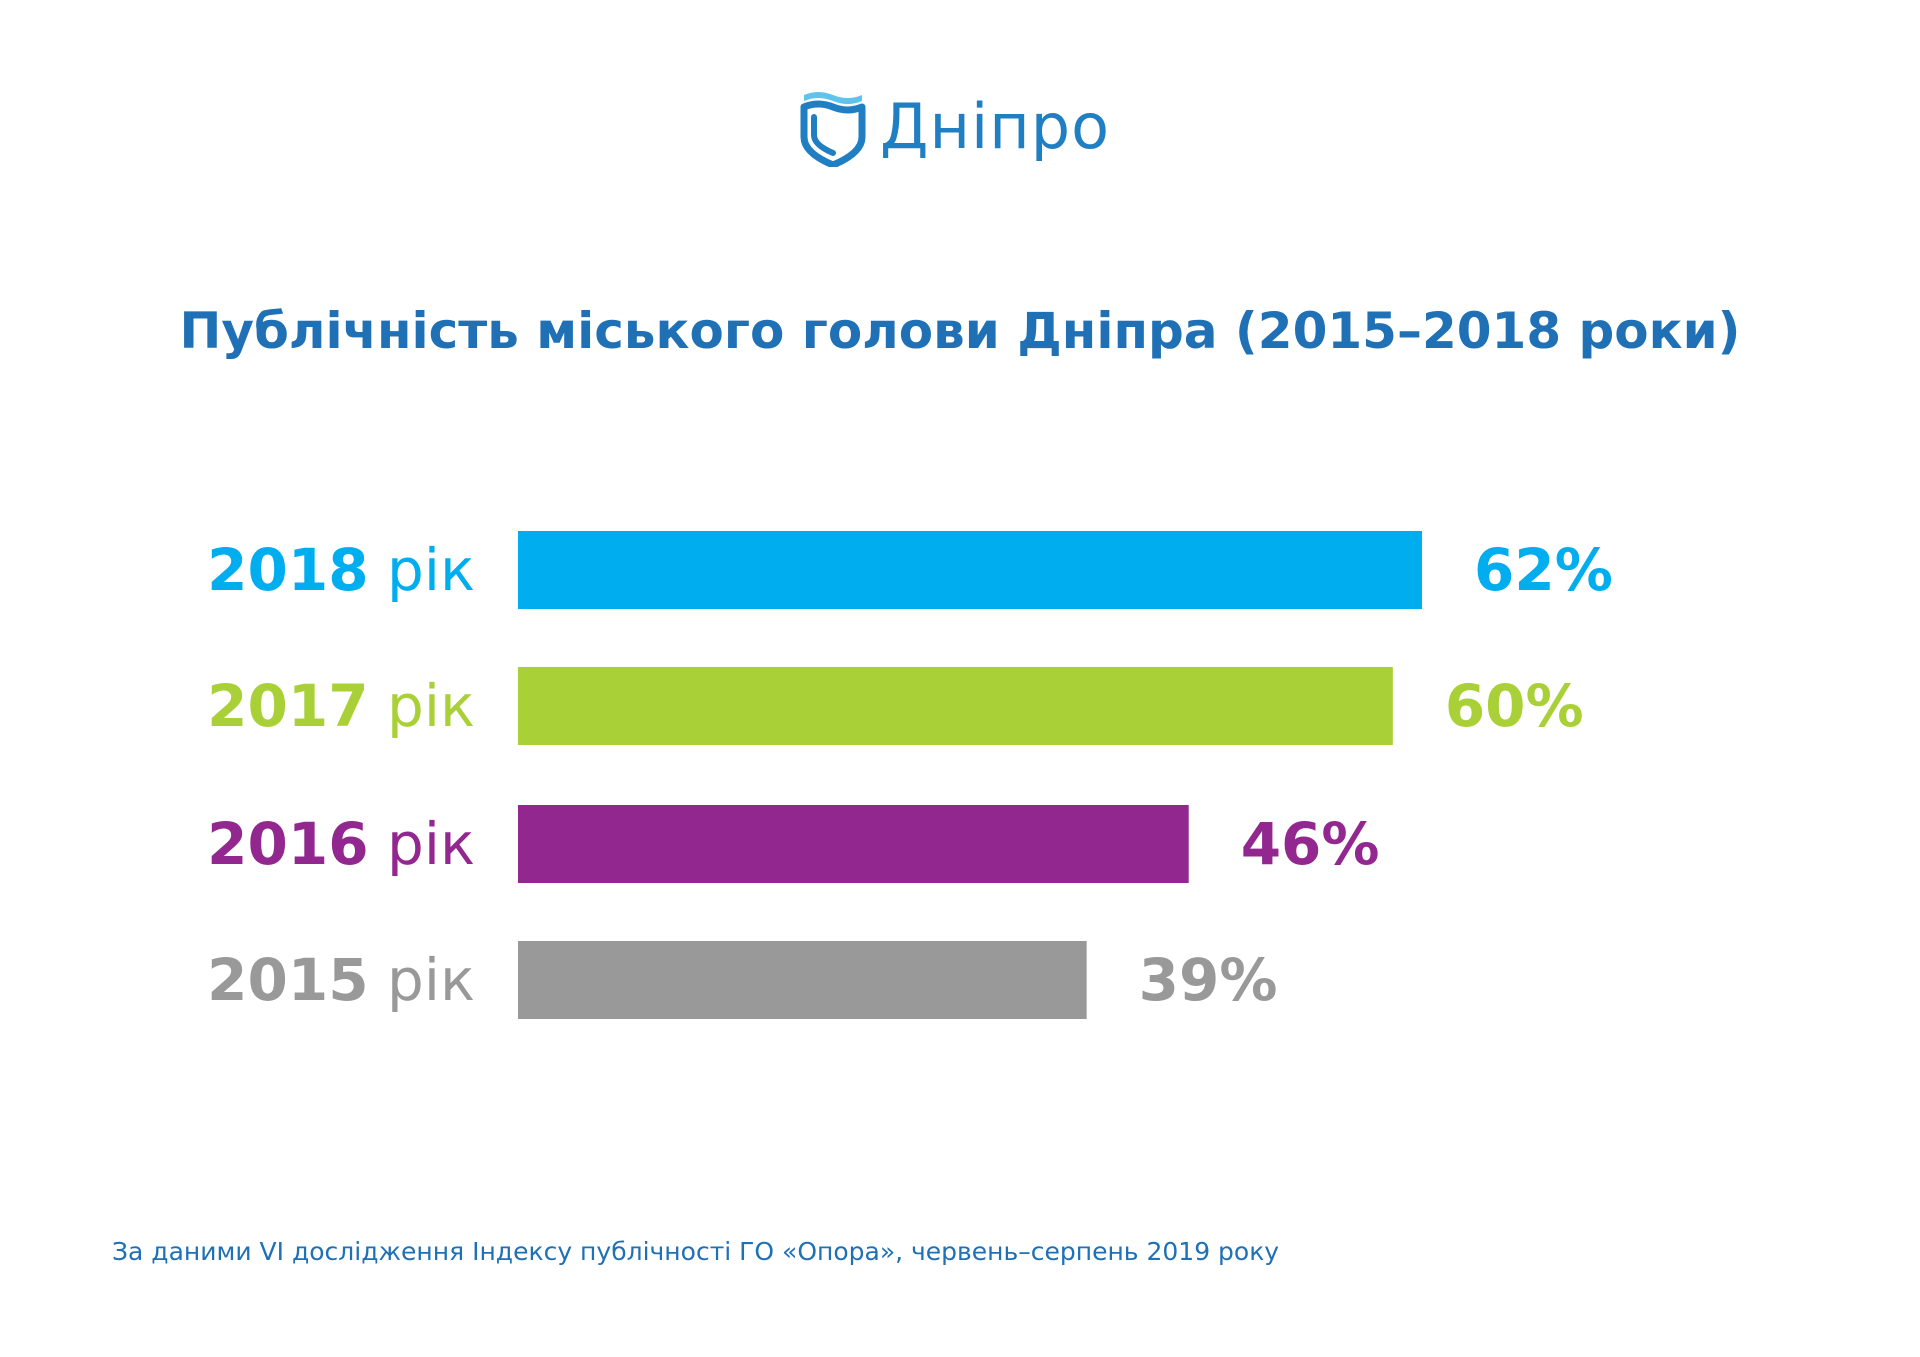 The height and width of the screenshot is (1357, 1920). I want to click on bar-2017, so click(955, 706).